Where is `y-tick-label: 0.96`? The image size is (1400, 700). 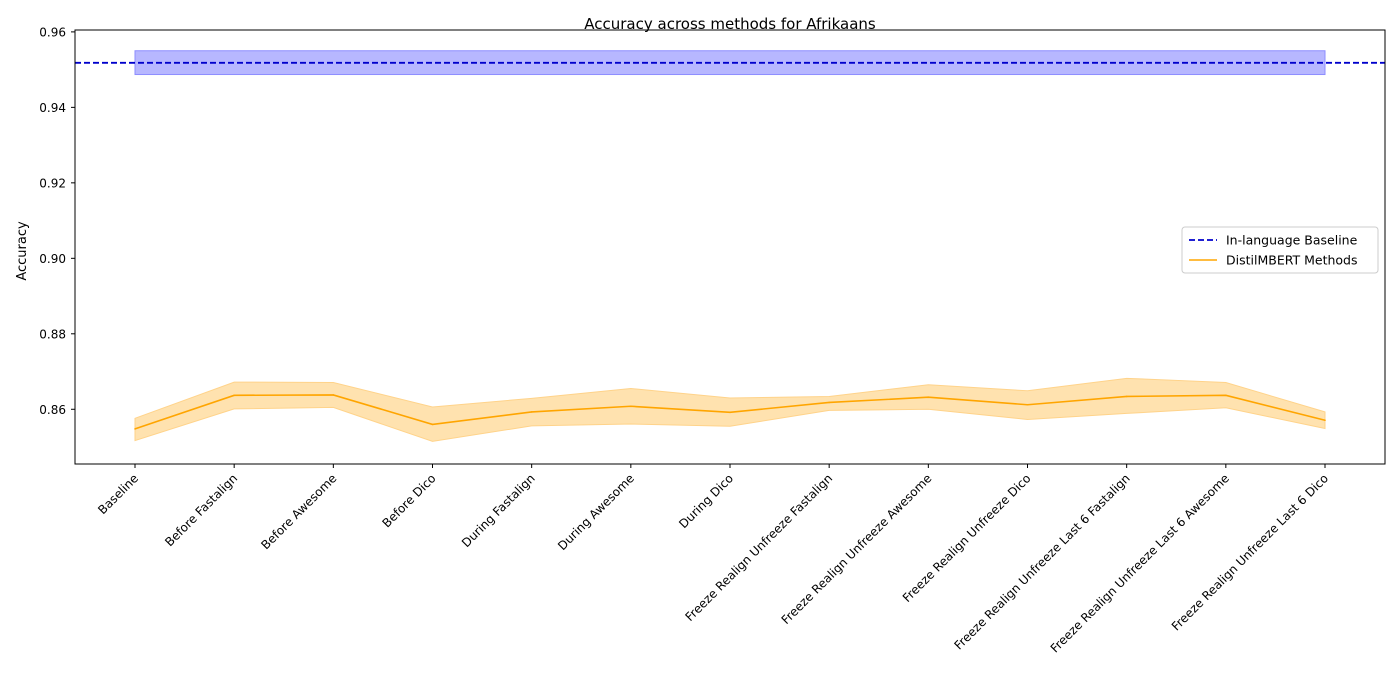
y-tick-label: 0.96 is located at coordinates (52, 32).